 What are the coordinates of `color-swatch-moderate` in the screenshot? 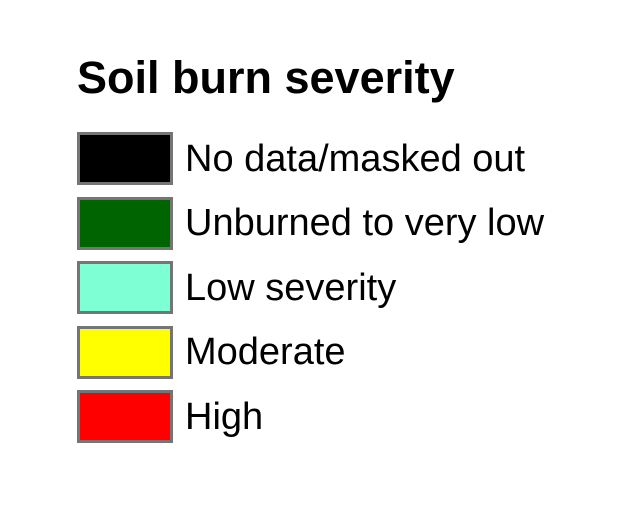 It's located at (125, 352).